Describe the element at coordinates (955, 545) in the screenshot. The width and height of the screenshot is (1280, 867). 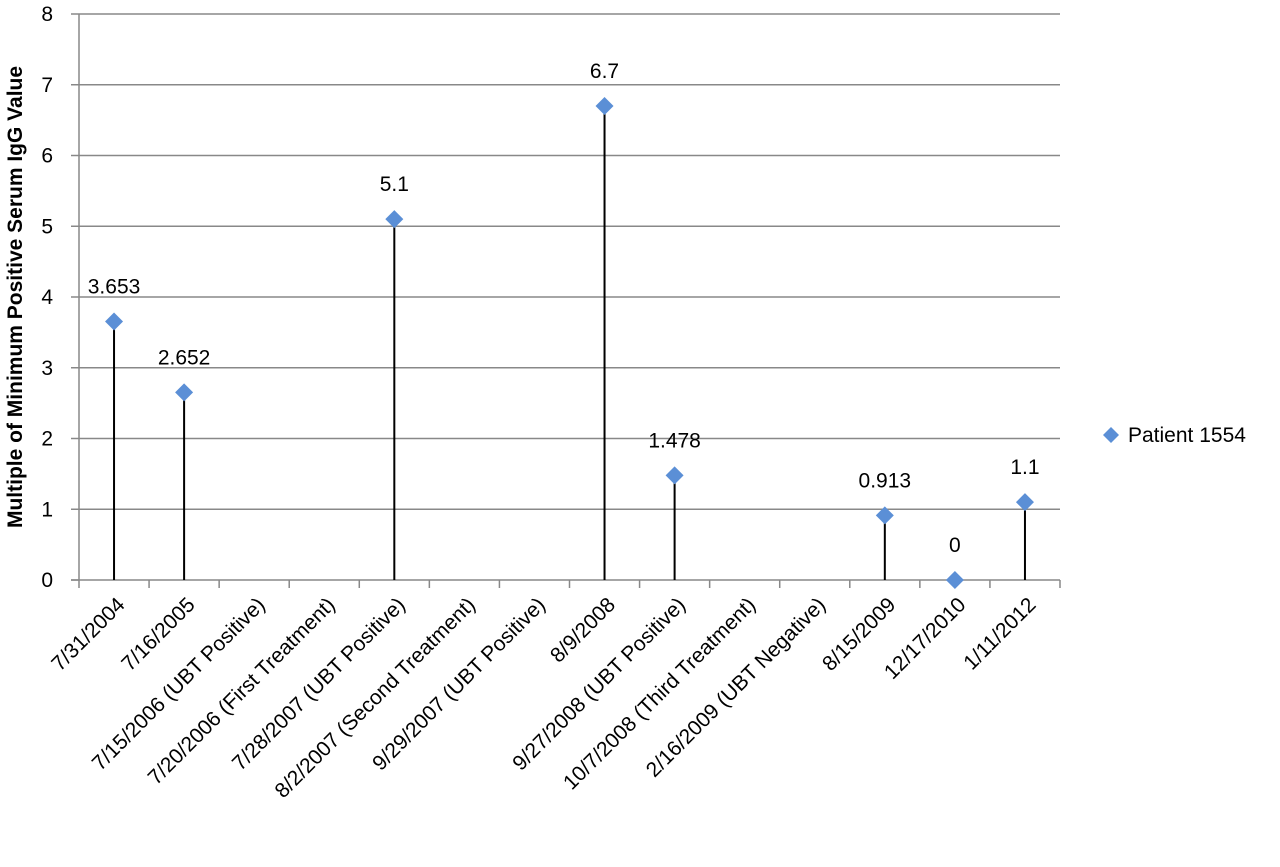
I see `data-label: 0` at that location.